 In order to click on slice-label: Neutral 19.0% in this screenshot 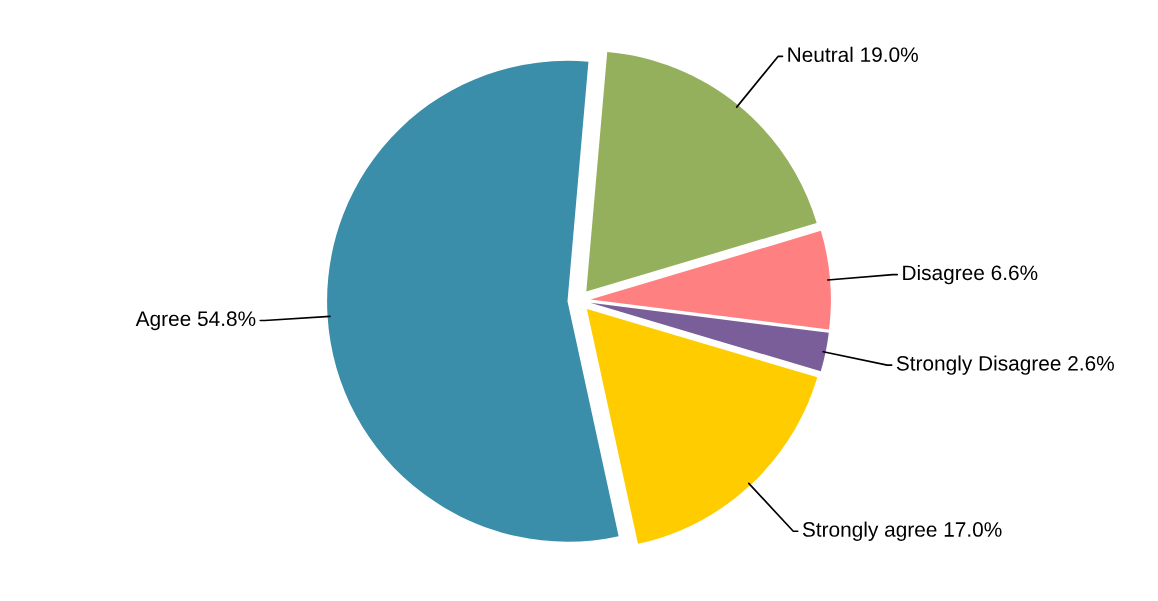, I will do `click(853, 54)`.